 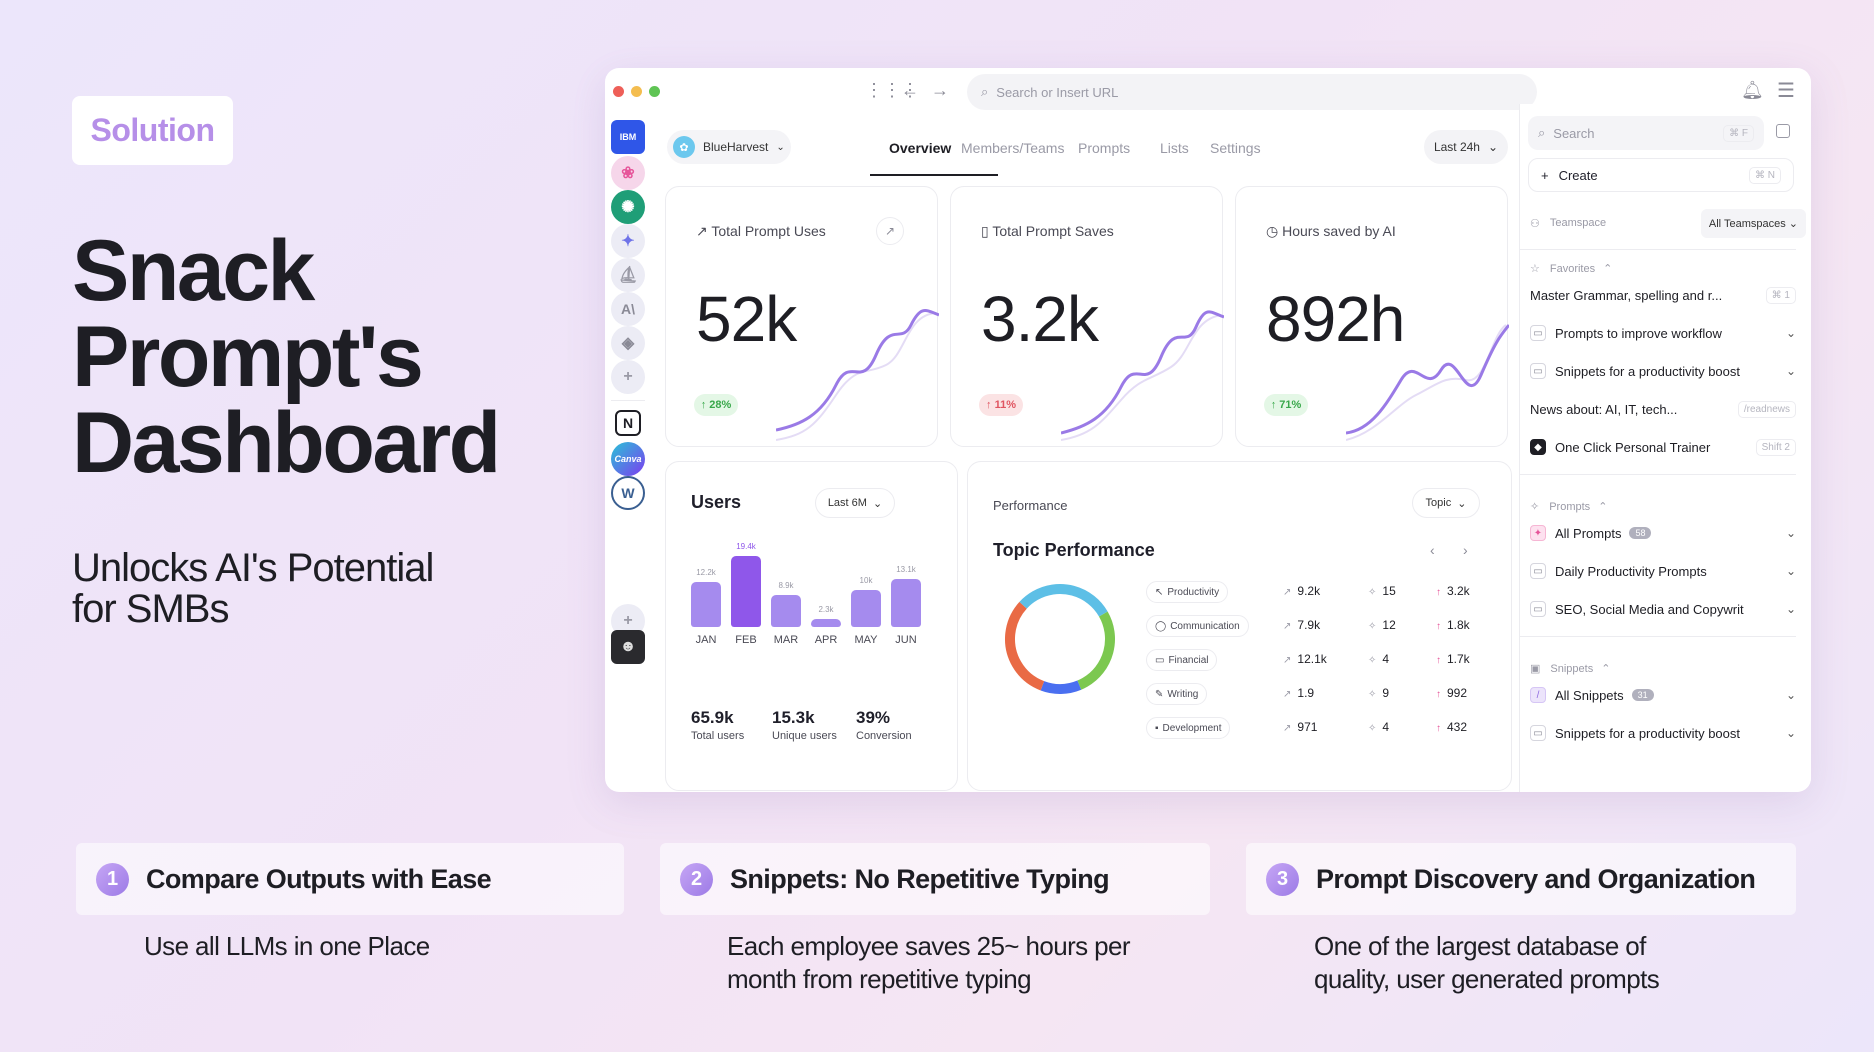 What do you see at coordinates (1663, 695) in the screenshot?
I see `snippet-item: / All Snippets 31 ⌄` at bounding box center [1663, 695].